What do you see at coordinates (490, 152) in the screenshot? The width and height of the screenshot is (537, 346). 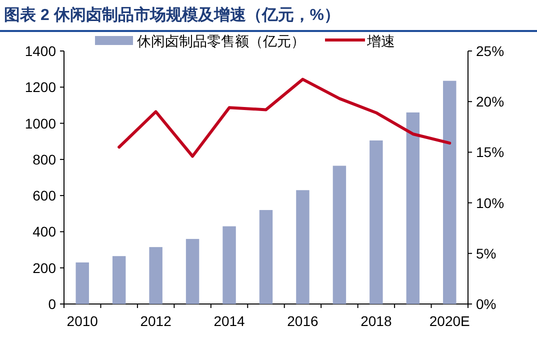 I see `y2-tick-label: 15%` at bounding box center [490, 152].